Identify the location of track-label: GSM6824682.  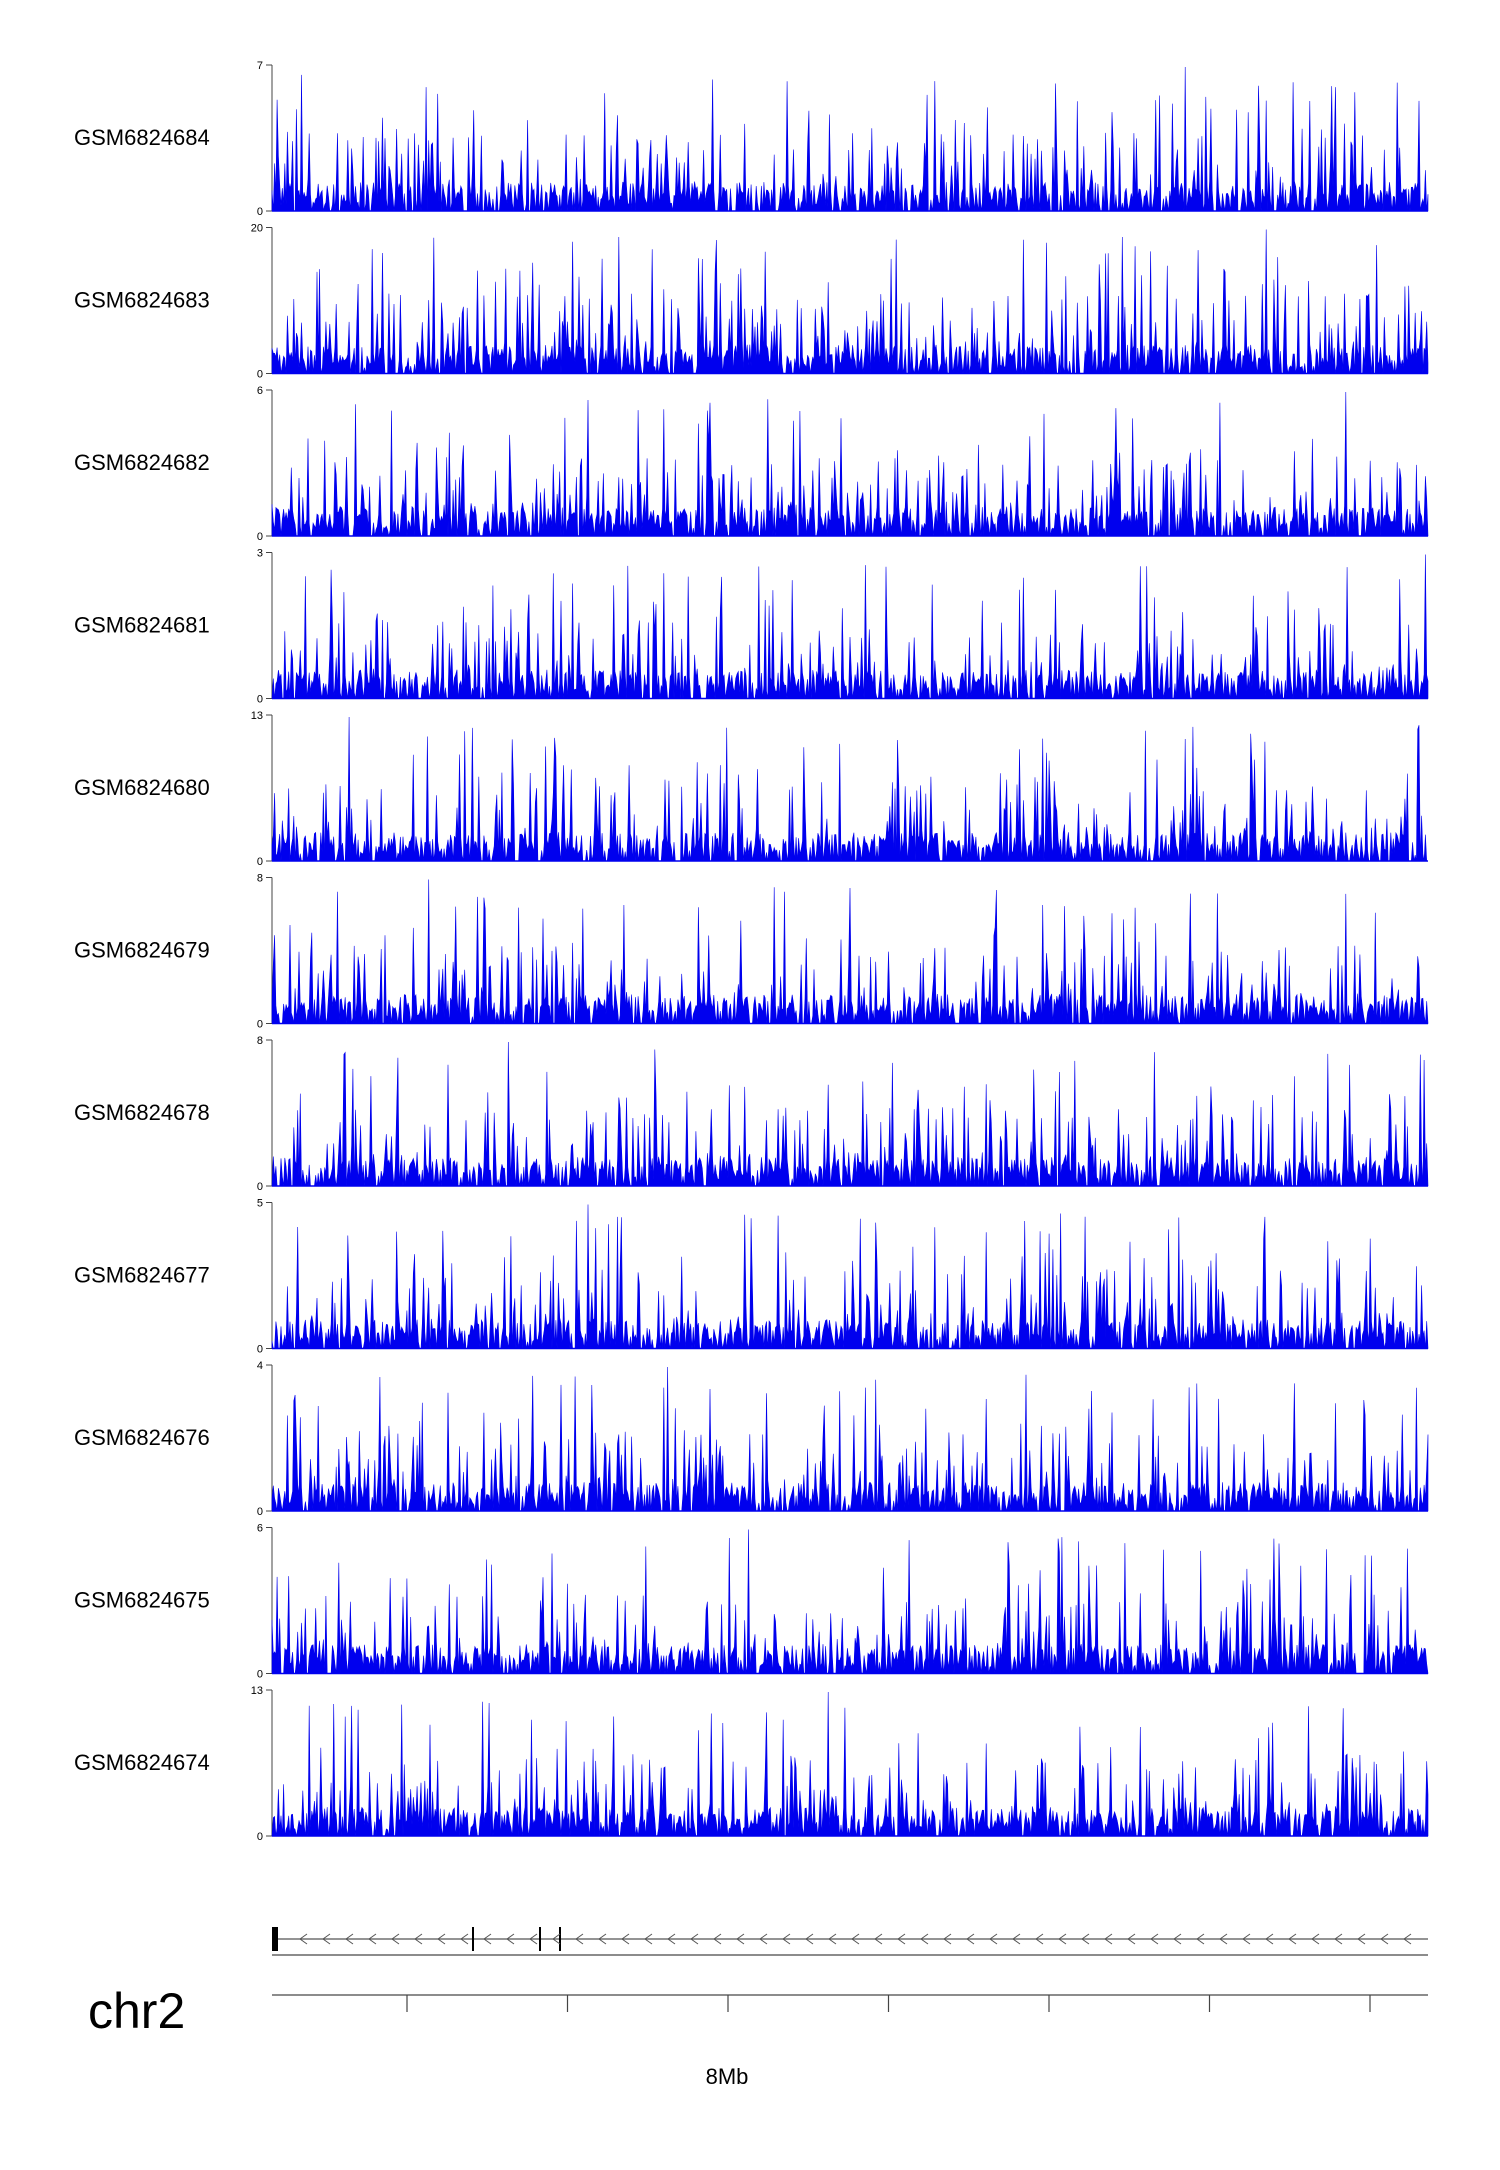
(142, 462).